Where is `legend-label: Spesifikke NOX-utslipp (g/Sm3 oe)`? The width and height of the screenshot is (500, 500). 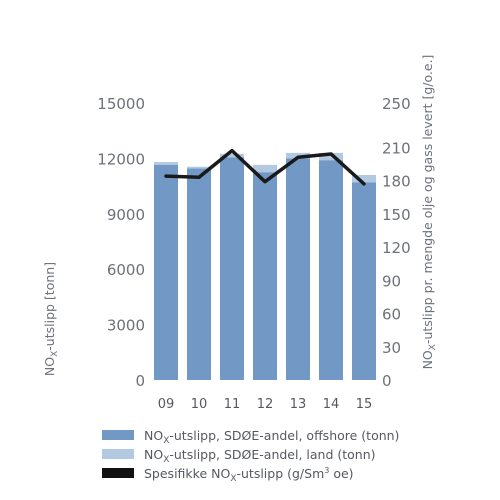 legend-label: Spesifikke NOX-utslipp (g/Sm3 oe) is located at coordinates (249, 475).